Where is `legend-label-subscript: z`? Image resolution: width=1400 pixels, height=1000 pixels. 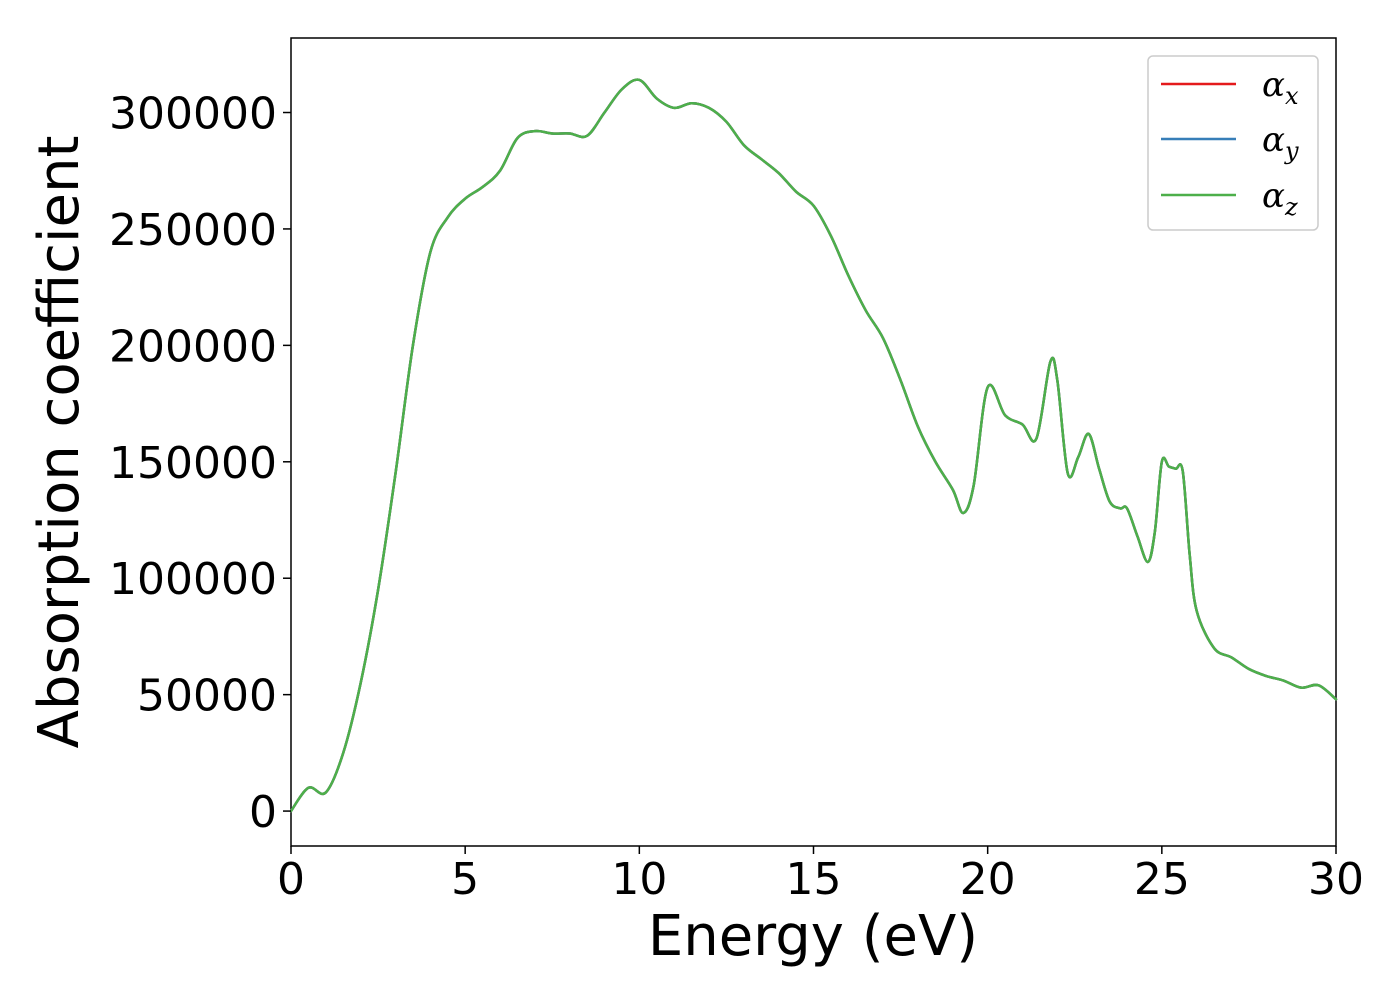 legend-label-subscript: z is located at coordinates (1291, 207).